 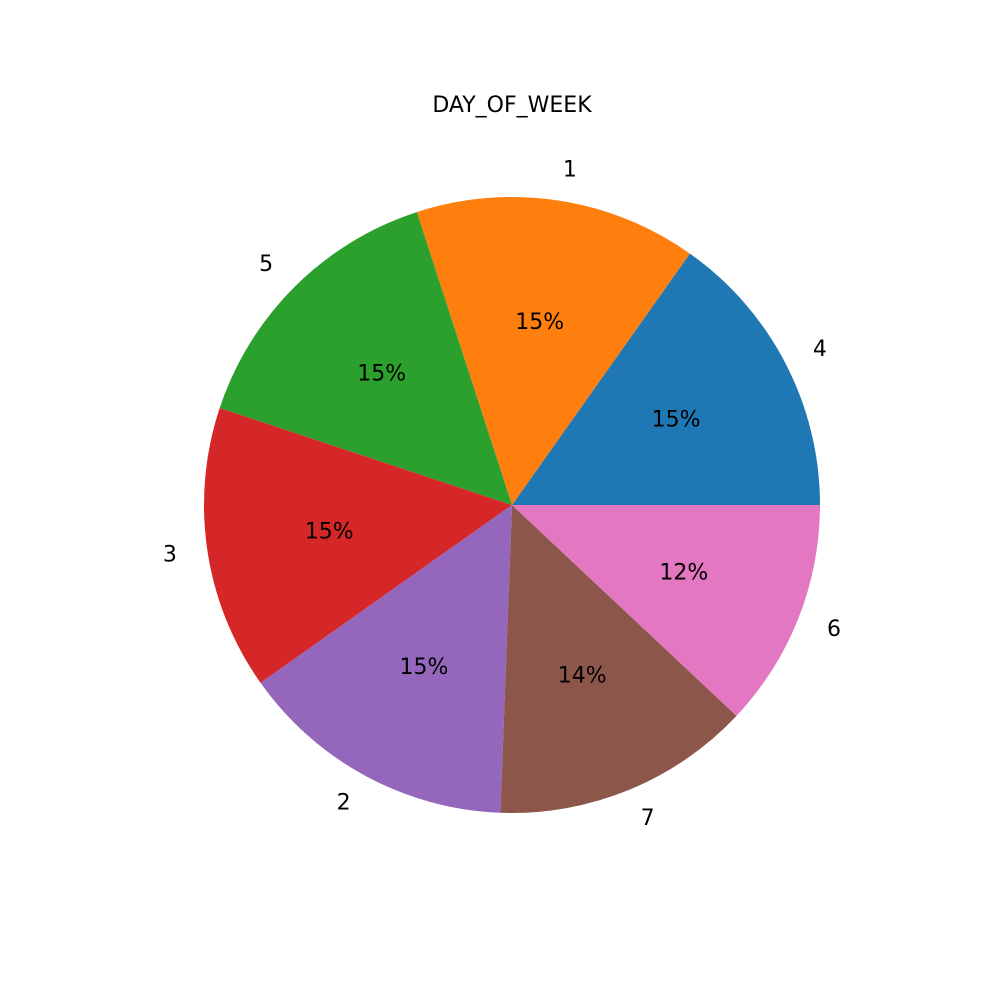 I want to click on slice-label-1: 1, so click(x=570, y=170).